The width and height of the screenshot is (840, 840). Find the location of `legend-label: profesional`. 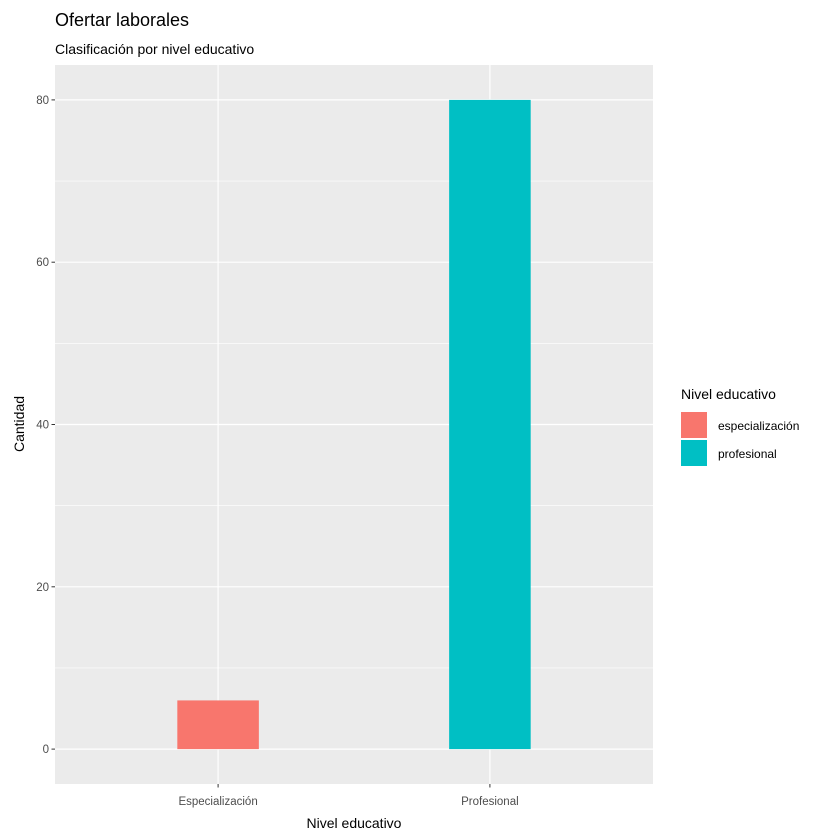

legend-label: profesional is located at coordinates (747, 454).